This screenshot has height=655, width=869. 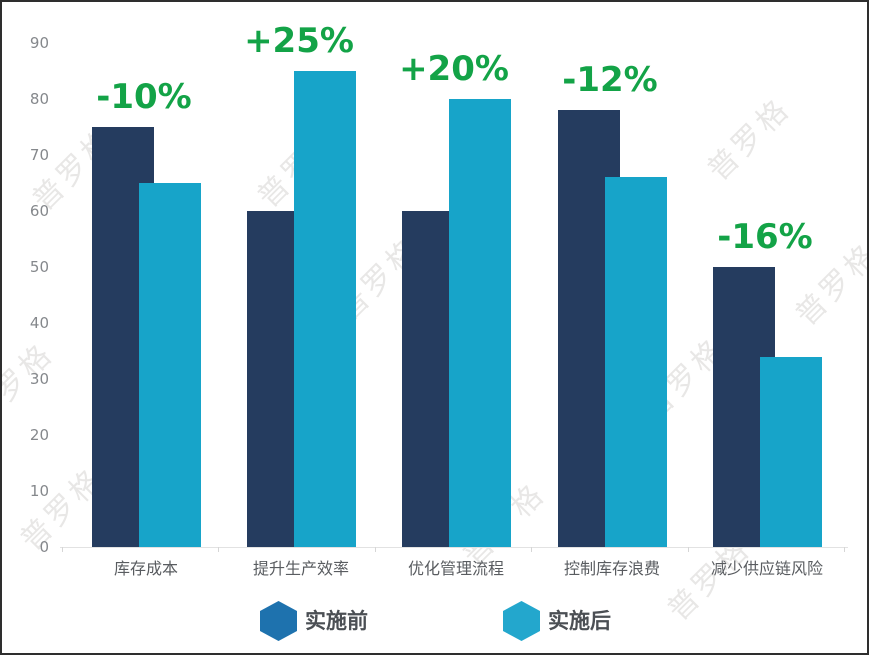 What do you see at coordinates (145, 568) in the screenshot?
I see `category-label-0: 库存成本` at bounding box center [145, 568].